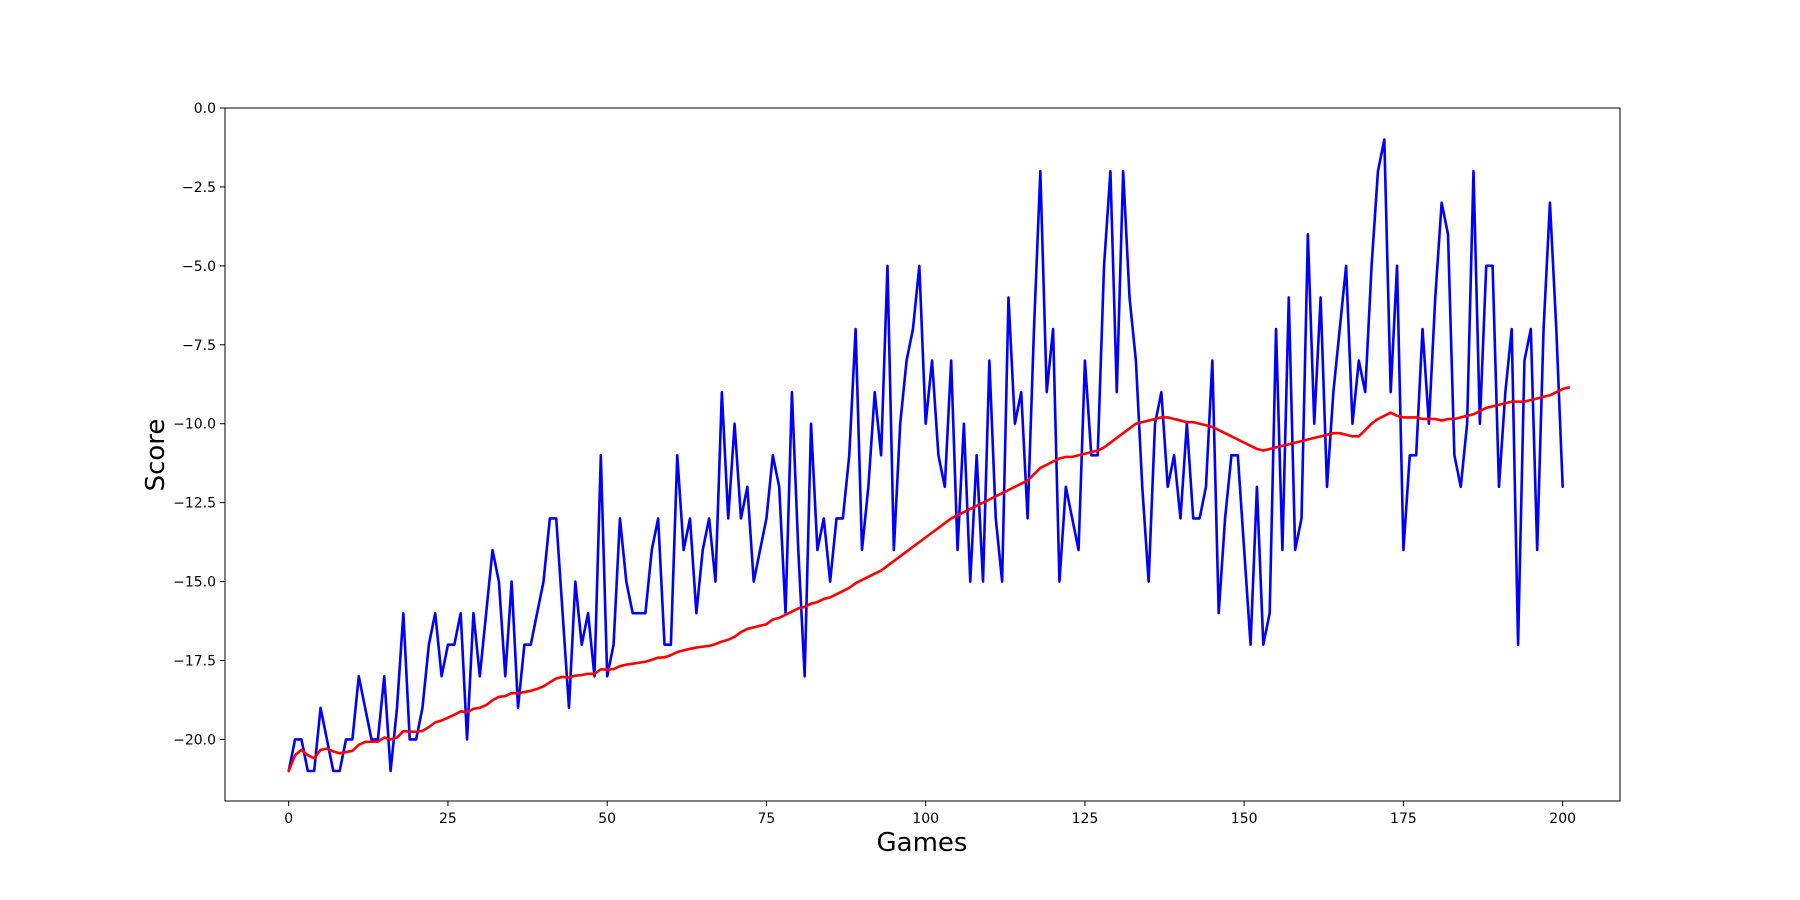 Image resolution: width=1800 pixels, height=900 pixels. I want to click on y-tick-label: −20.0, so click(194, 740).